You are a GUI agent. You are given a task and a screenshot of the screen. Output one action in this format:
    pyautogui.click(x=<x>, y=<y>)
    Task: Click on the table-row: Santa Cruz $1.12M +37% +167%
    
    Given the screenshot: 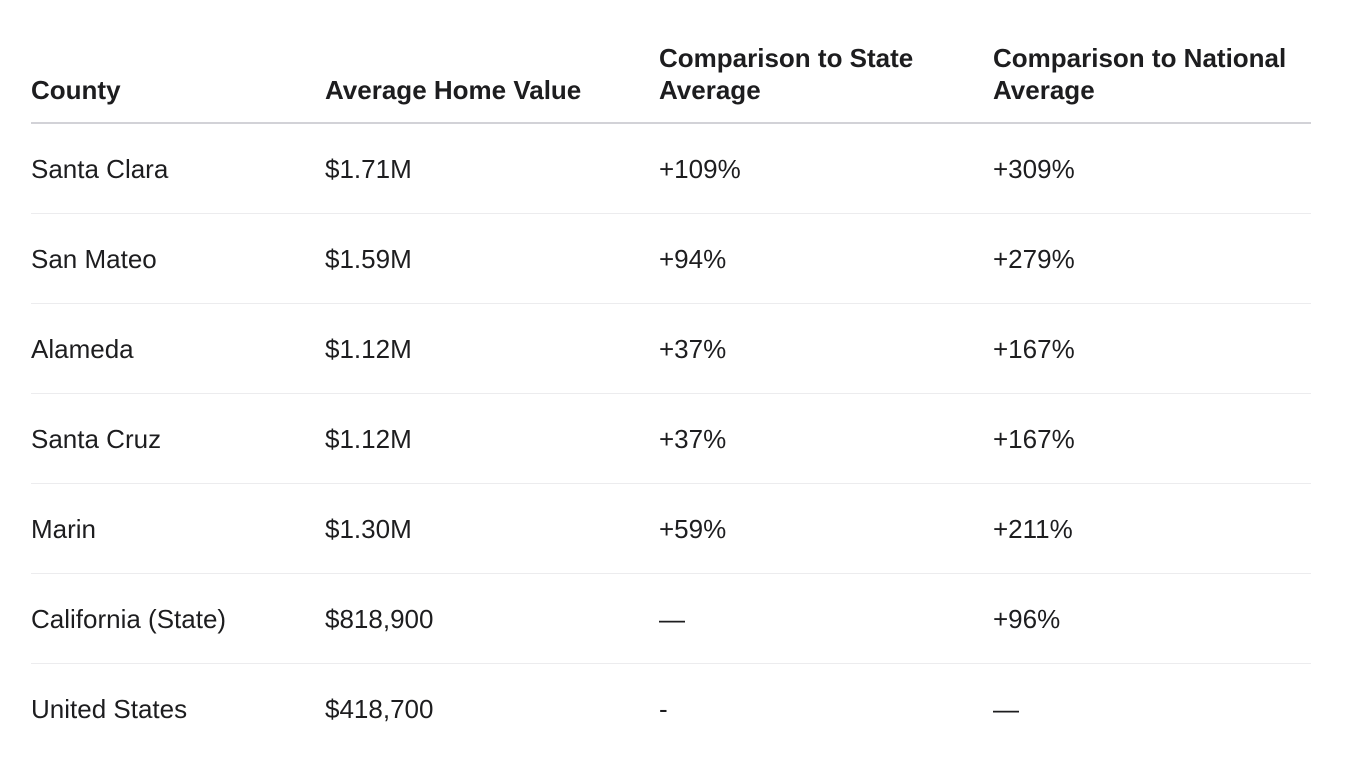 What is the action you would take?
    pyautogui.click(x=671, y=438)
    